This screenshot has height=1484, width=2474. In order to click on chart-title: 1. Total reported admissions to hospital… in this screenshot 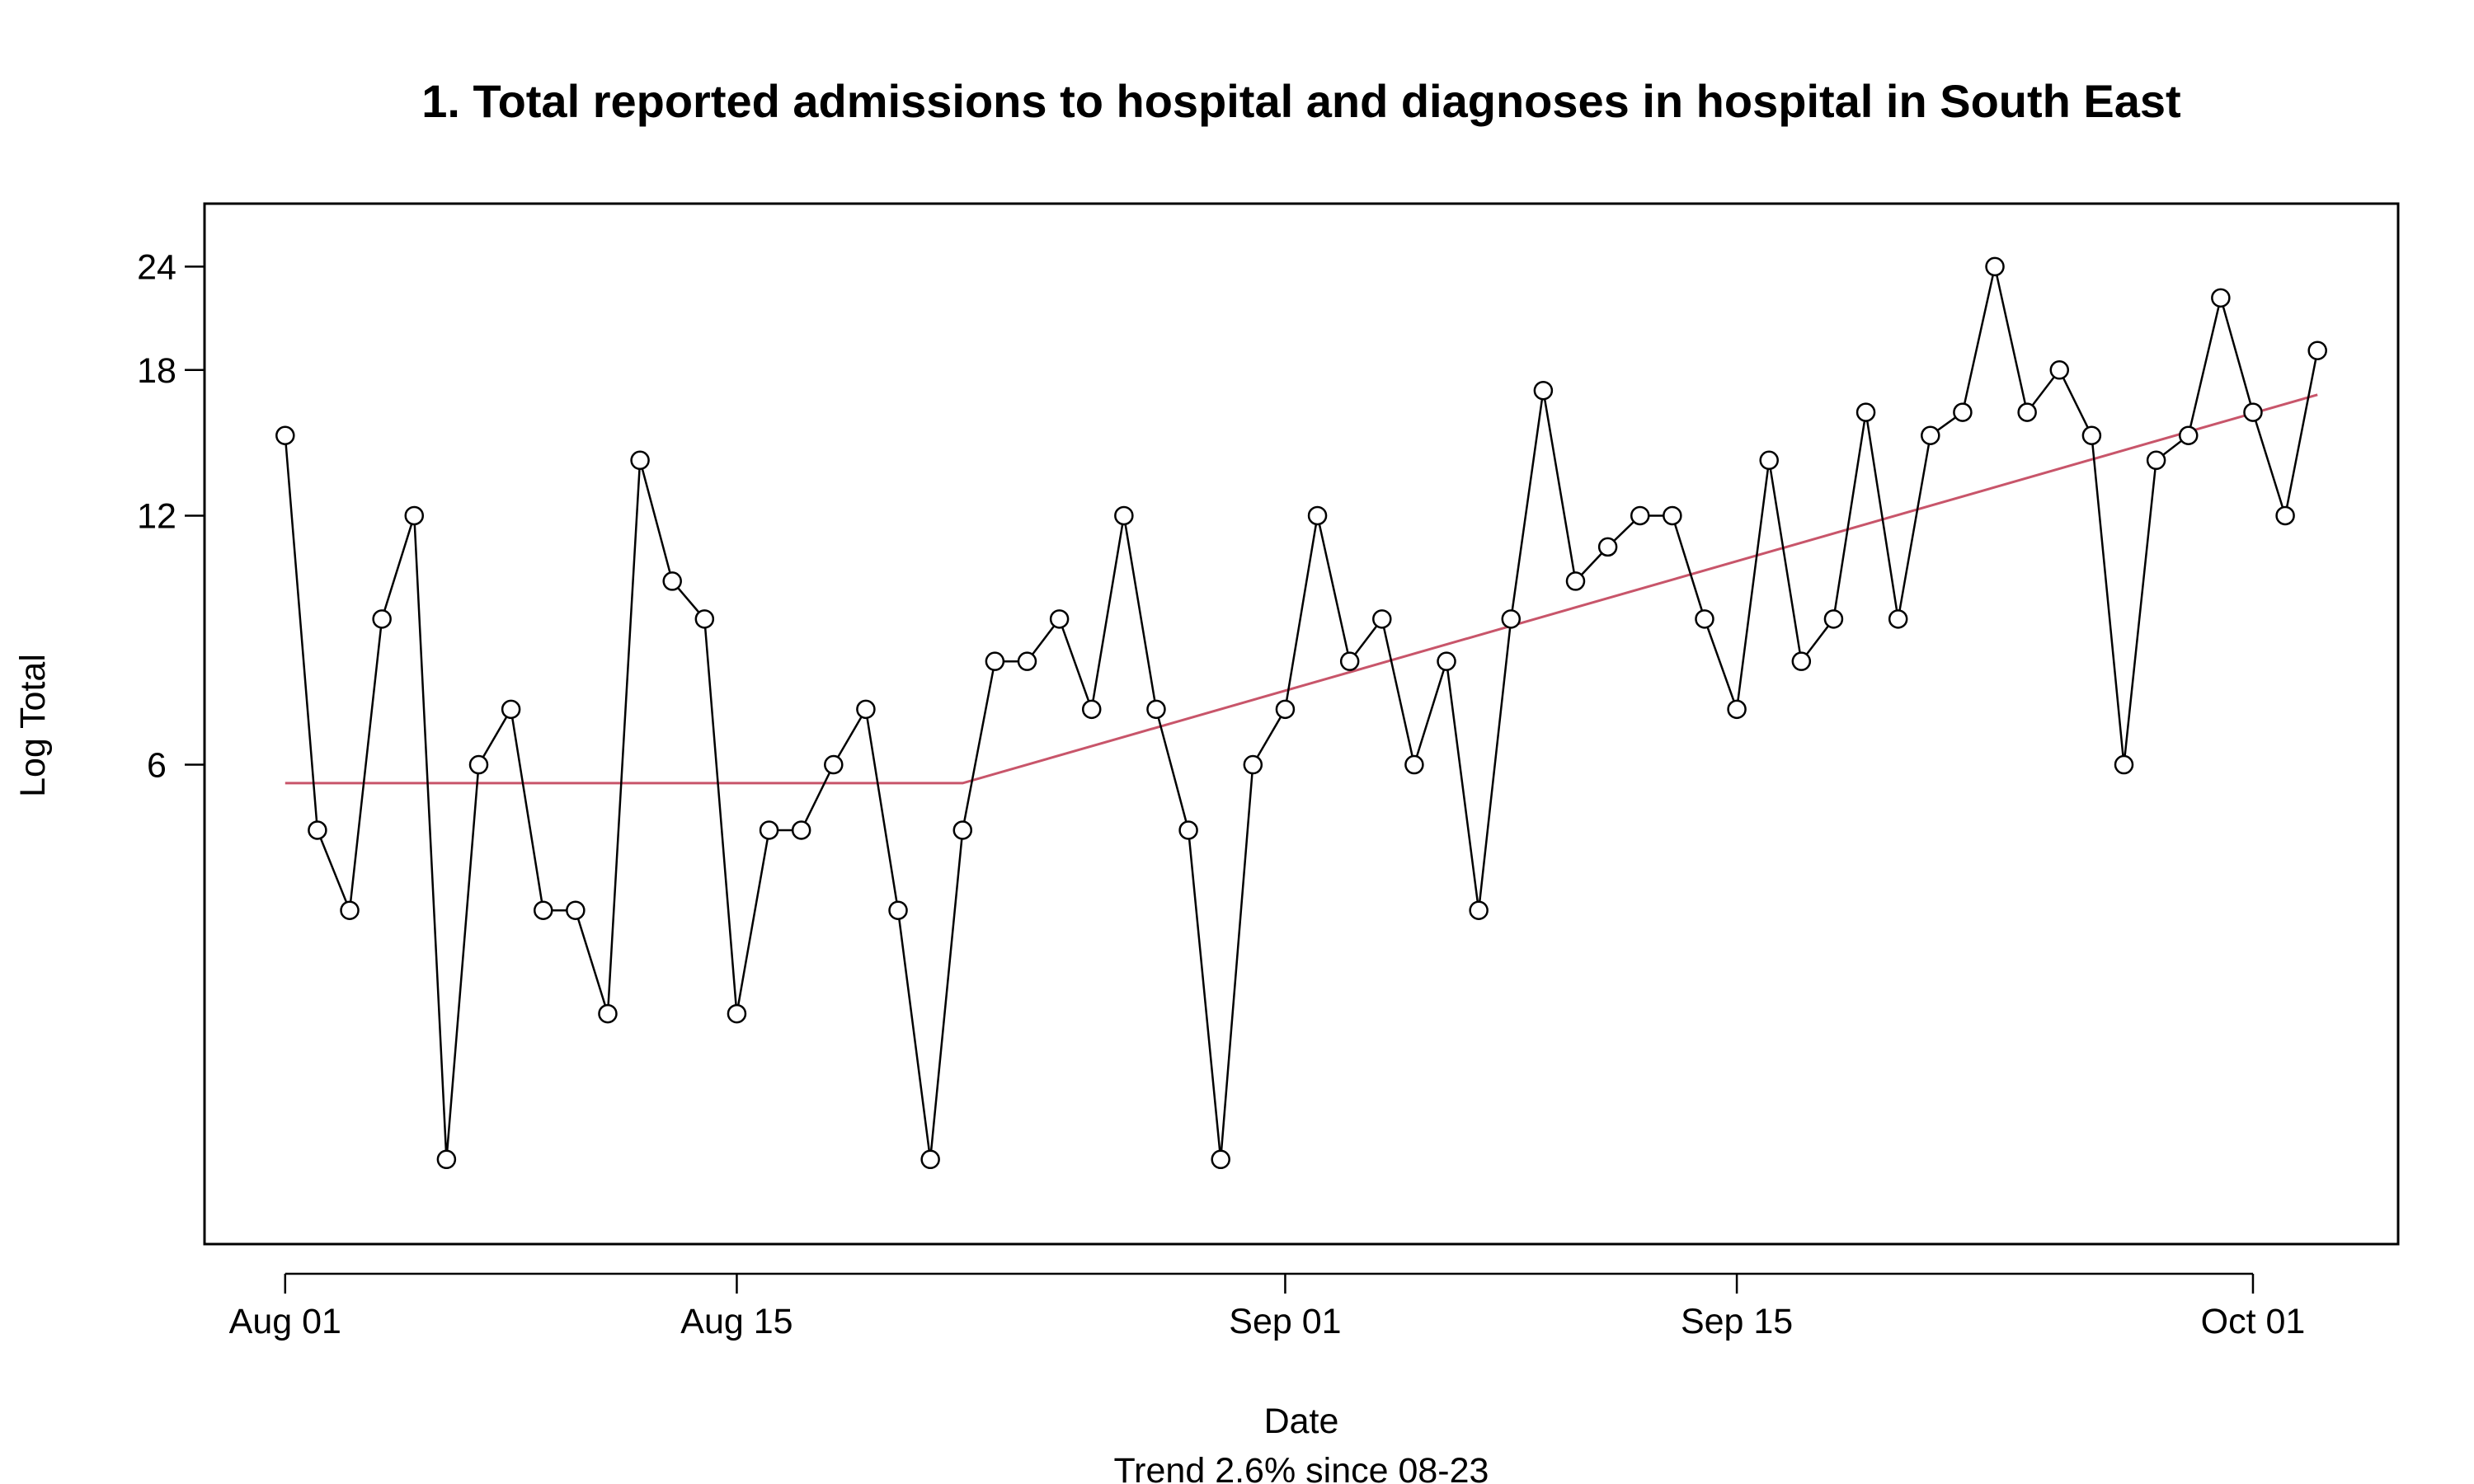, I will do `click(1300, 101)`.